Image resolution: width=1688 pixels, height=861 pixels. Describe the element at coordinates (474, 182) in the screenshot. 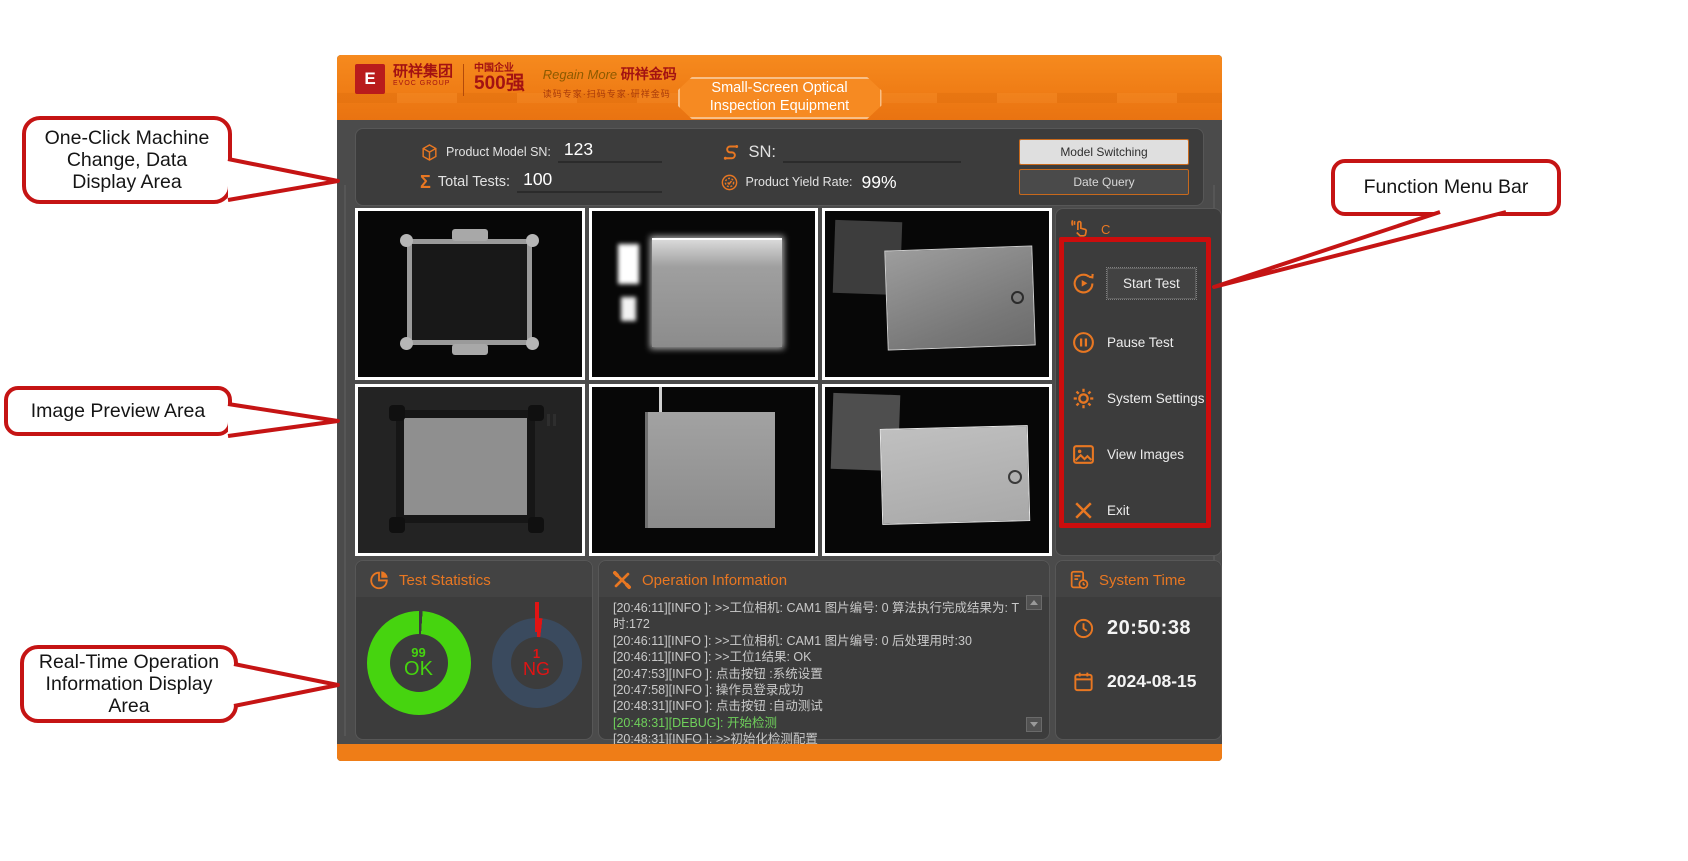

I see `total-tests-label: Total Tests:` at that location.